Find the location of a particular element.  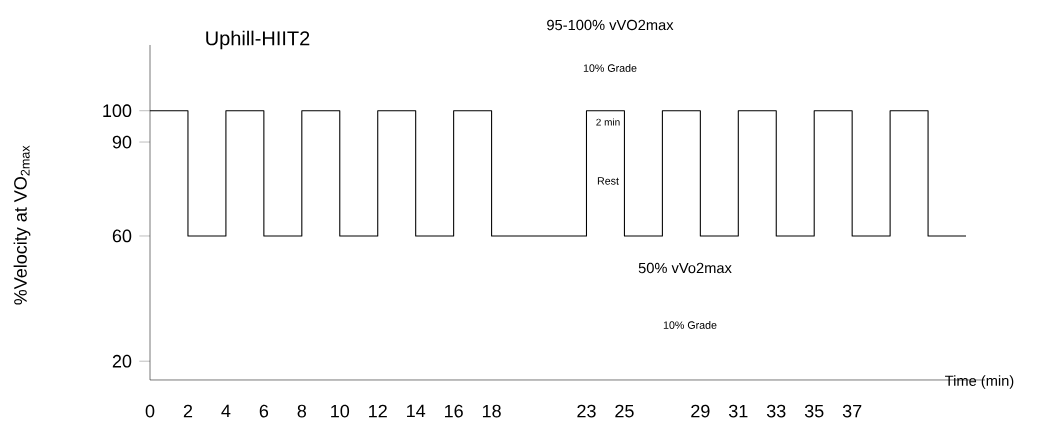

x-tick-label: 6 is located at coordinates (264, 411).